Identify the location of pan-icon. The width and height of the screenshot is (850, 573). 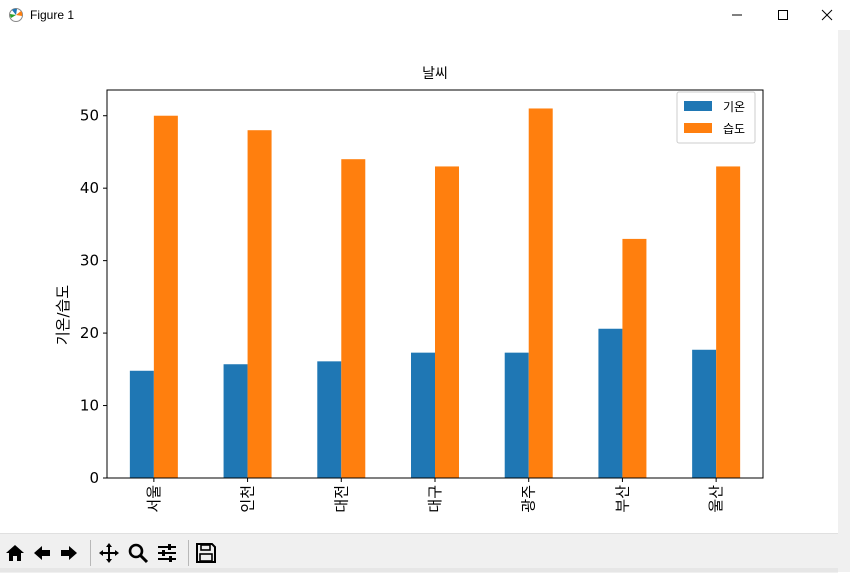
(109, 553).